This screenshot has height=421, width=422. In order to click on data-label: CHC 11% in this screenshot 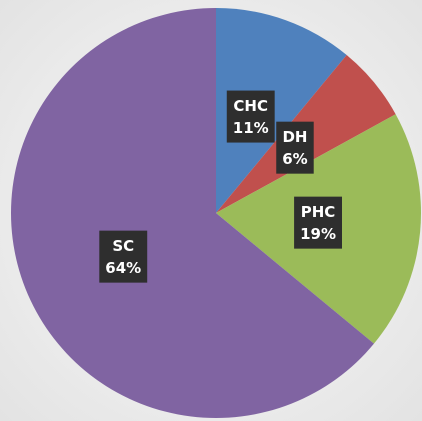, I will do `click(250, 116)`.